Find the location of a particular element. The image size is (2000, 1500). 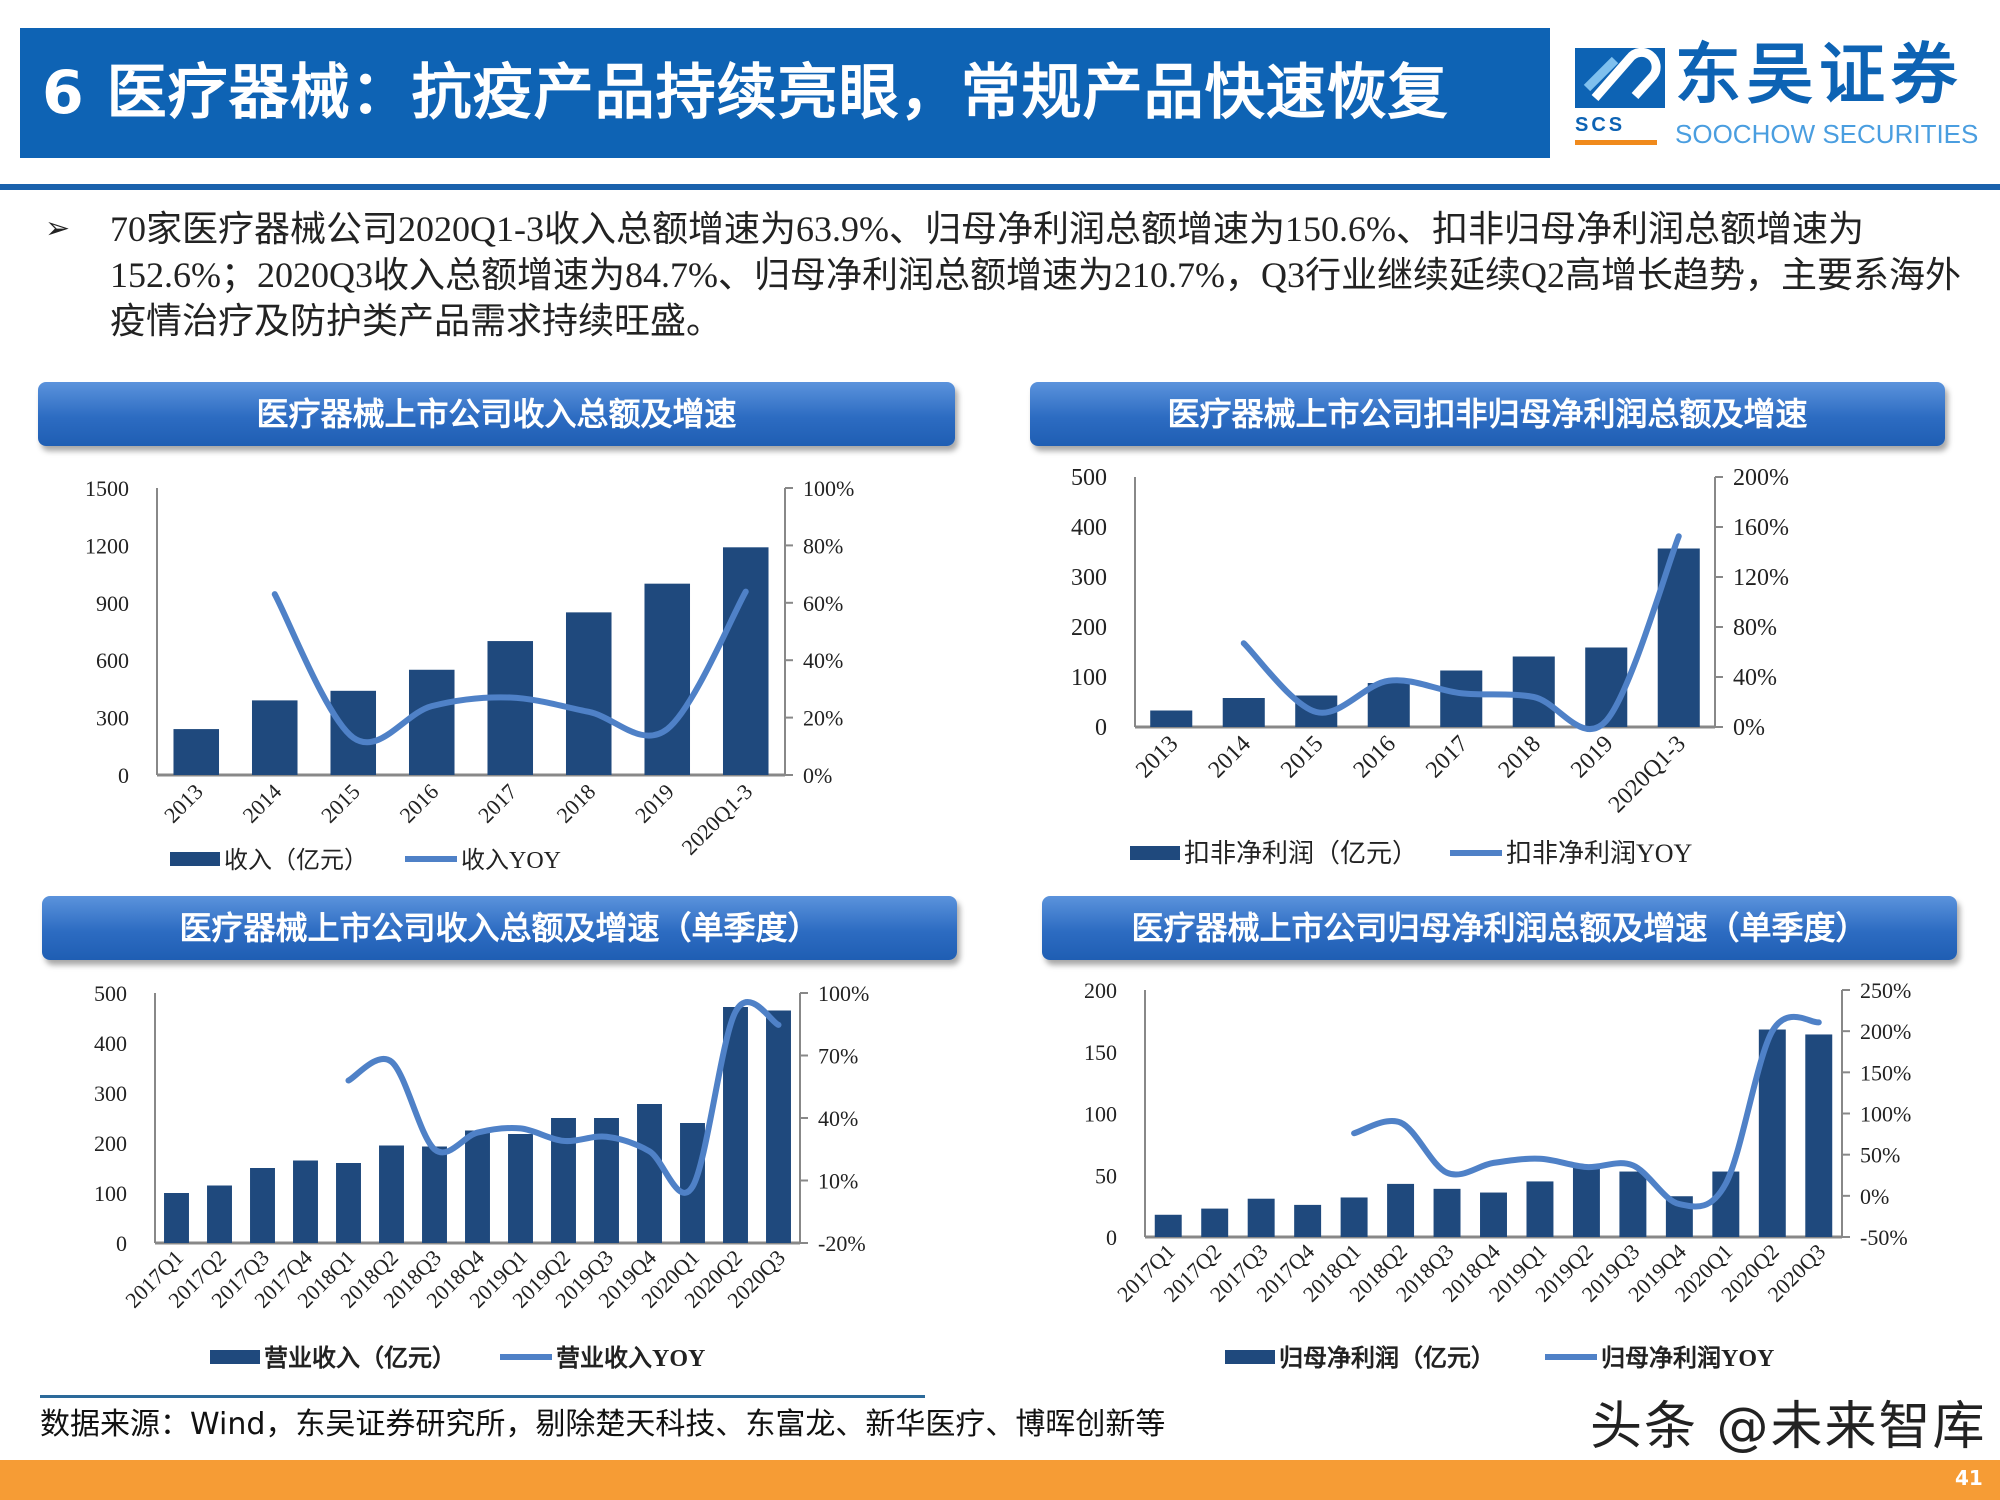

right-tick-label: 0% is located at coordinates (1874, 1196).